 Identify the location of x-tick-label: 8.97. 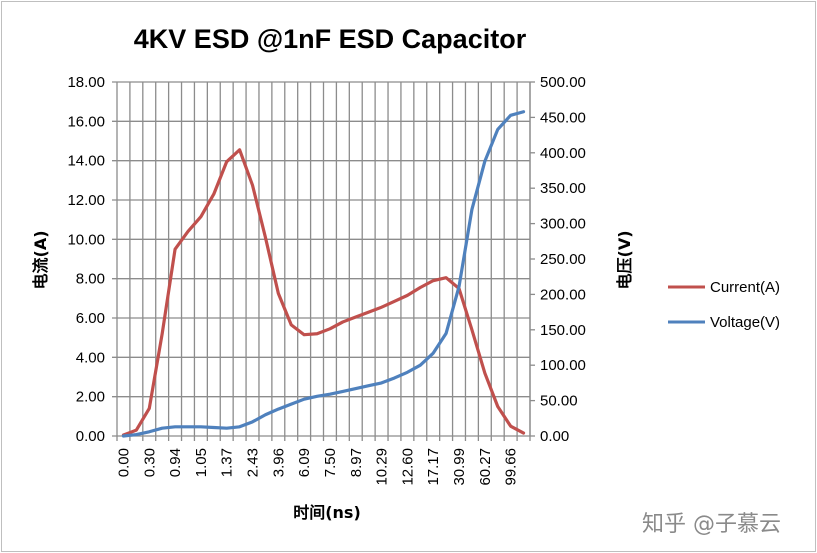
(356, 462).